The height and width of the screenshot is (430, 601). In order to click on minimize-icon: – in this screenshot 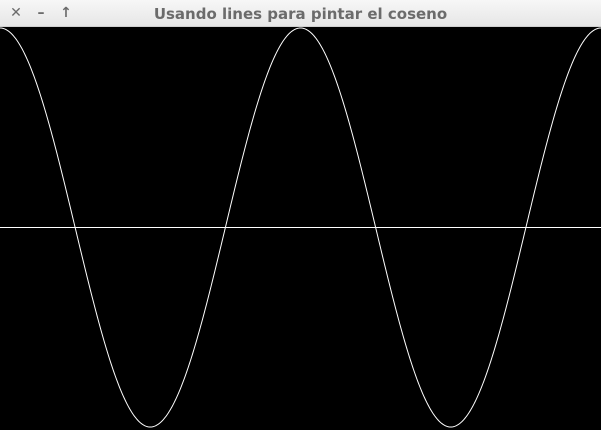, I will do `click(41, 13)`.